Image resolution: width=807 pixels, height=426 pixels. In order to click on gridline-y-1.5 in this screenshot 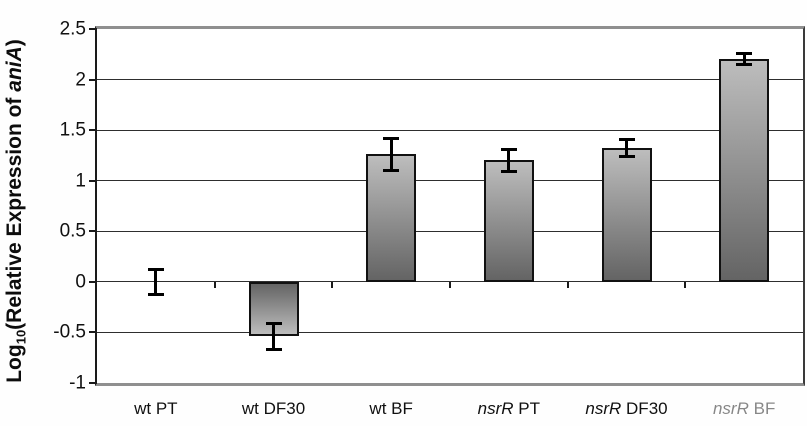, I will do `click(450, 130)`.